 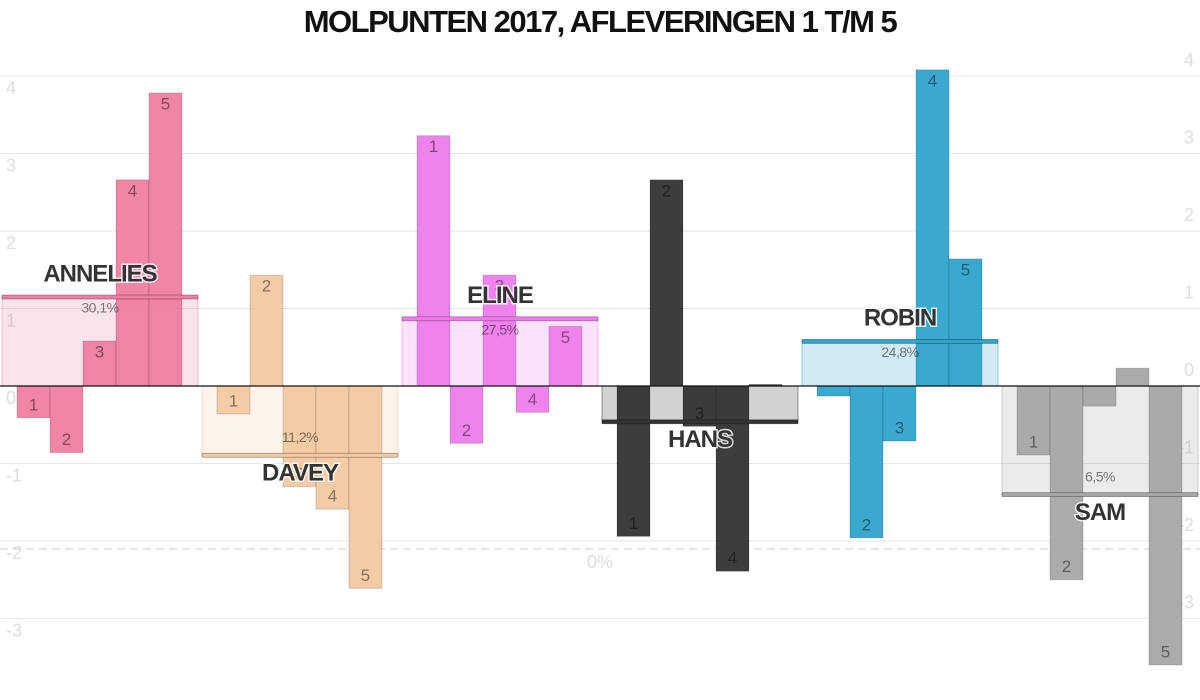 I want to click on y-tick-label: 4, so click(x=11, y=88).